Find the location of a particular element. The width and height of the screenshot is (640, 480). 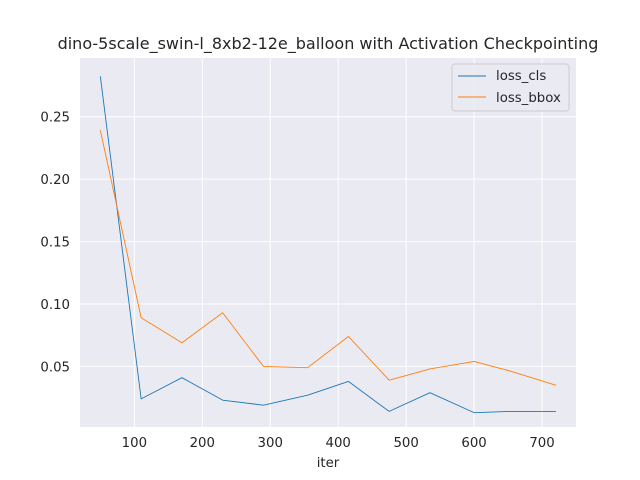

x-tick-label: 600 is located at coordinates (473, 443).